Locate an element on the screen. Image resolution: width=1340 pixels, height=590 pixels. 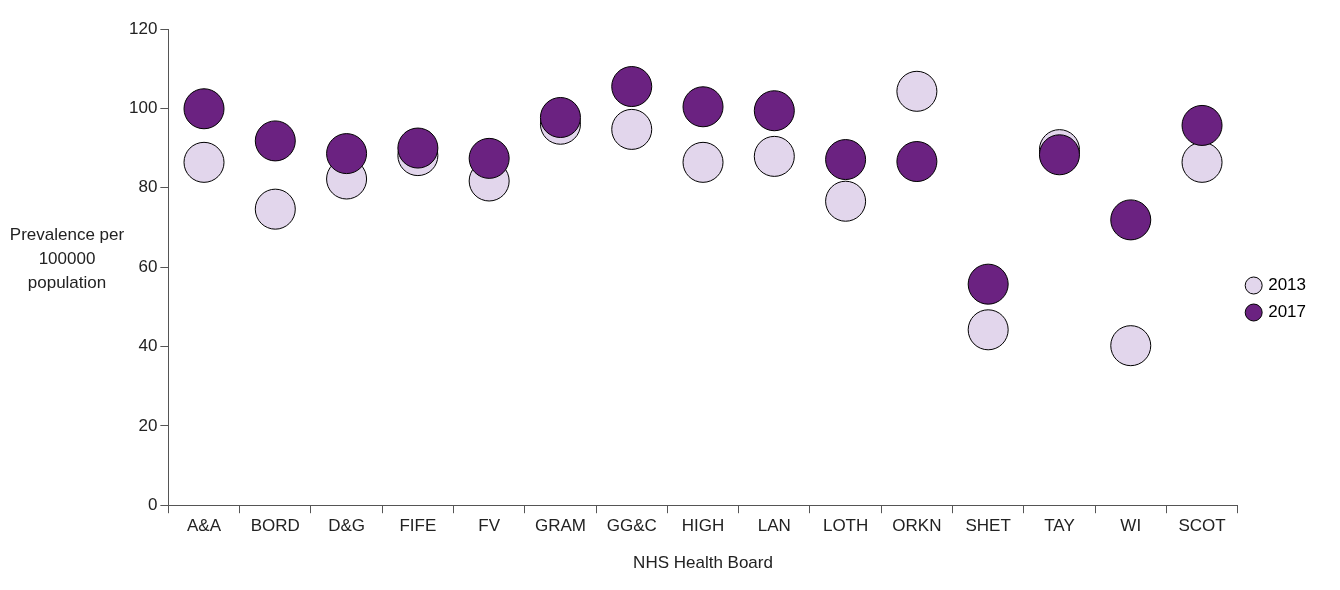
x-tick-label: GRAM is located at coordinates (560, 526).